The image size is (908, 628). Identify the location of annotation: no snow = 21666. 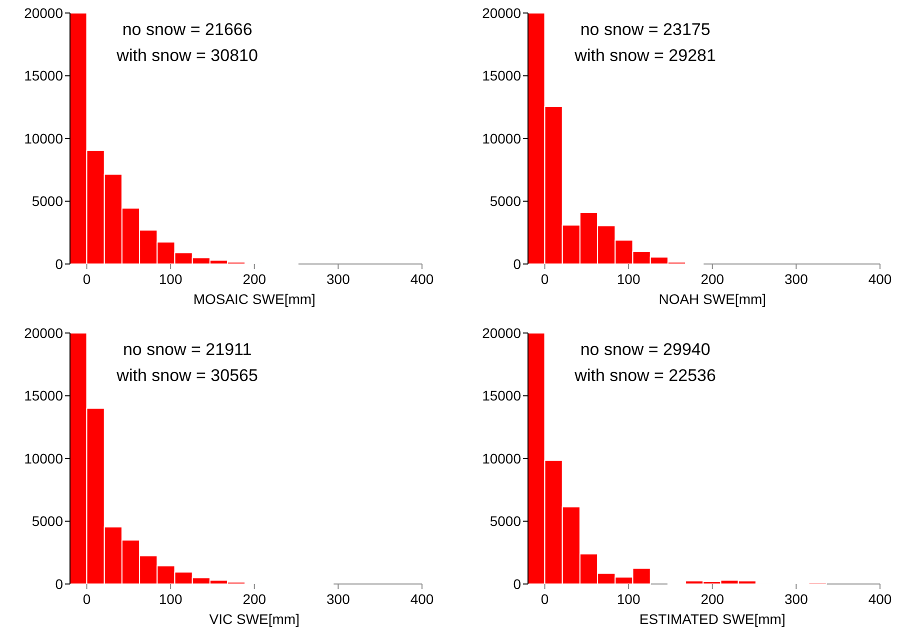
(187, 29).